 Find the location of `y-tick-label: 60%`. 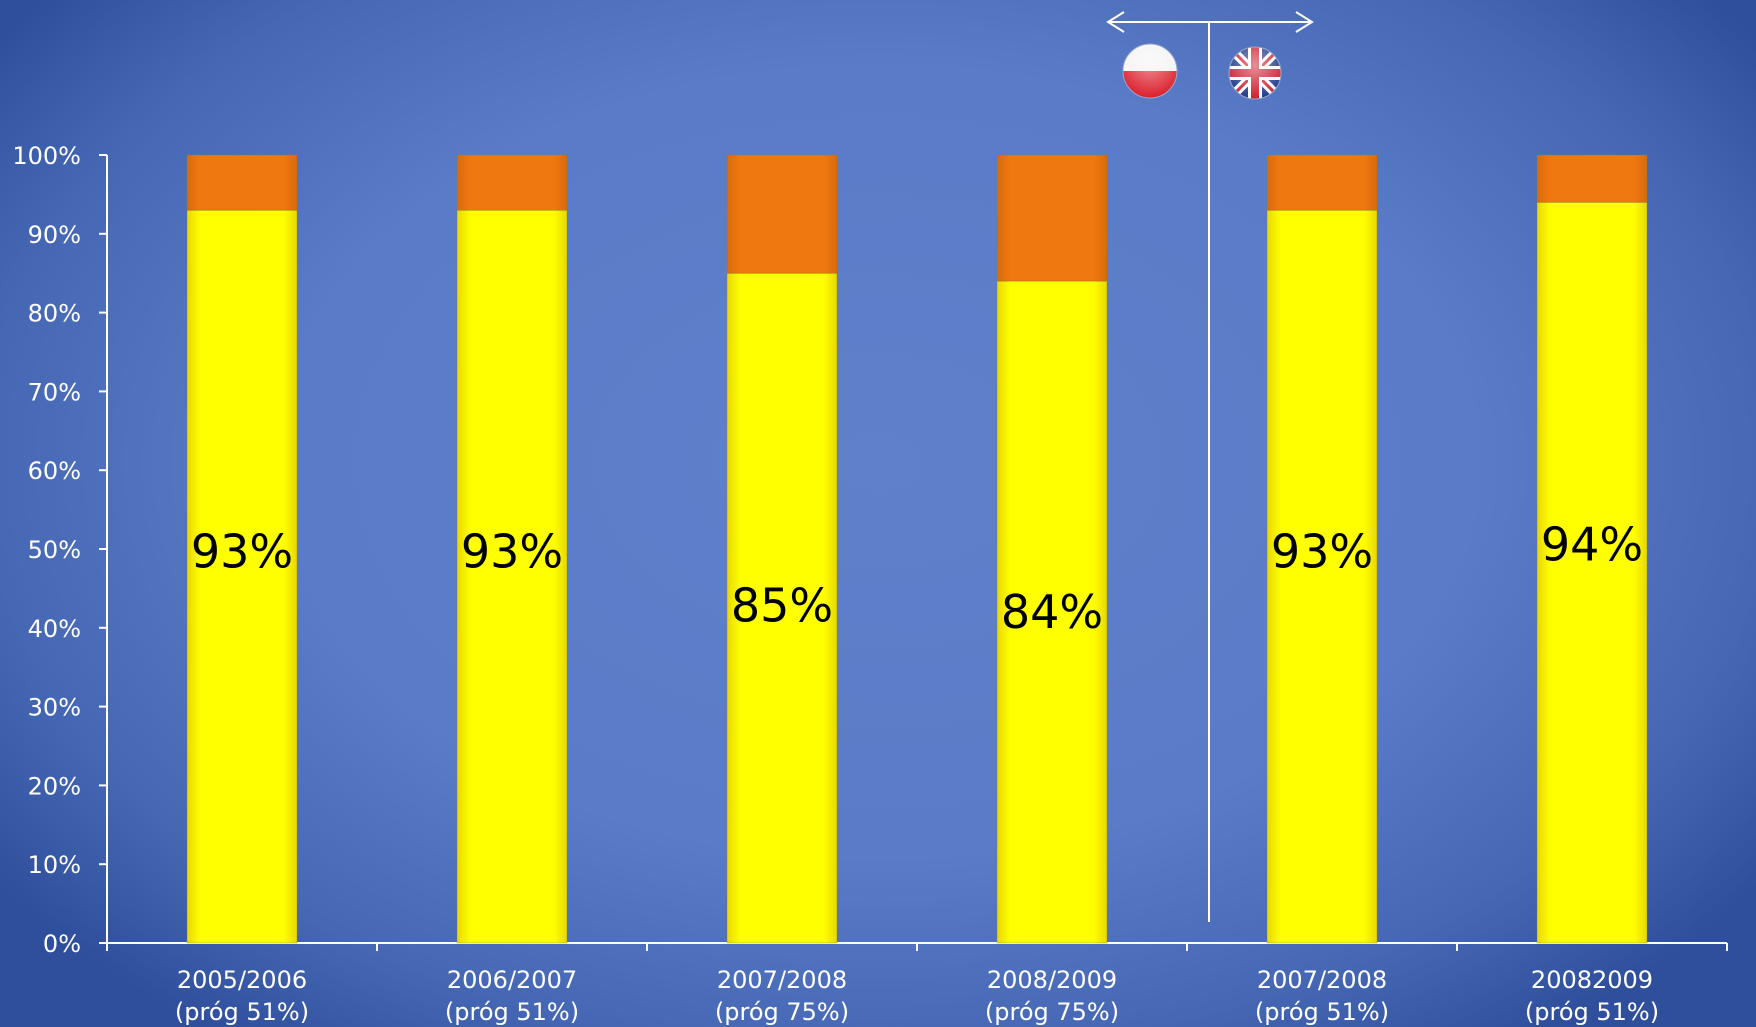

y-tick-label: 60% is located at coordinates (54, 471).